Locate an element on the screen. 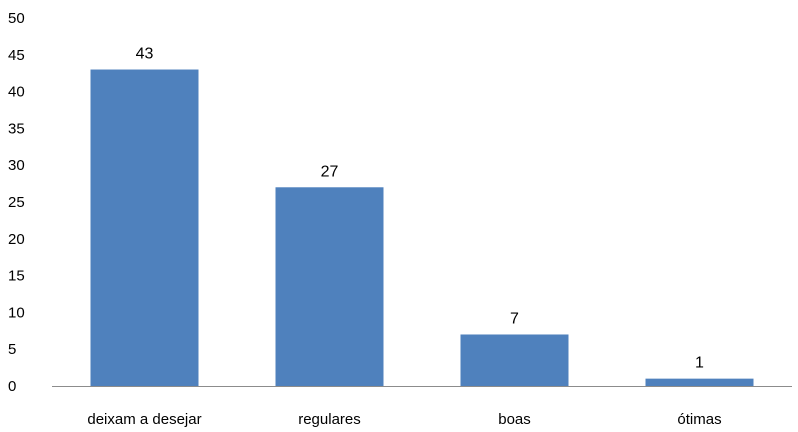 The height and width of the screenshot is (432, 798). y-tick-label: 35 is located at coordinates (16, 128).